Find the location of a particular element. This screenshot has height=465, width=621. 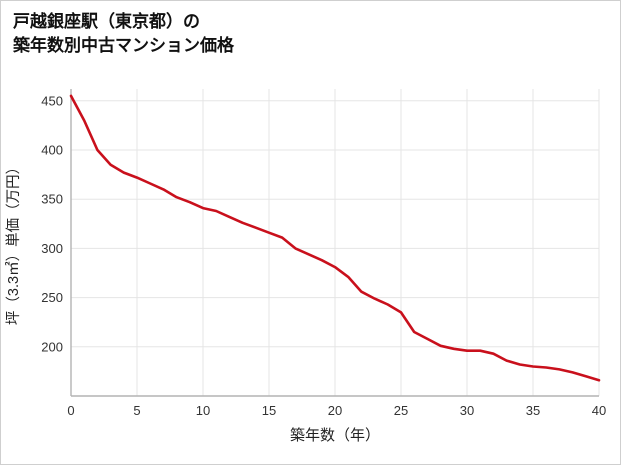

x-tick-label: 40 is located at coordinates (599, 410).